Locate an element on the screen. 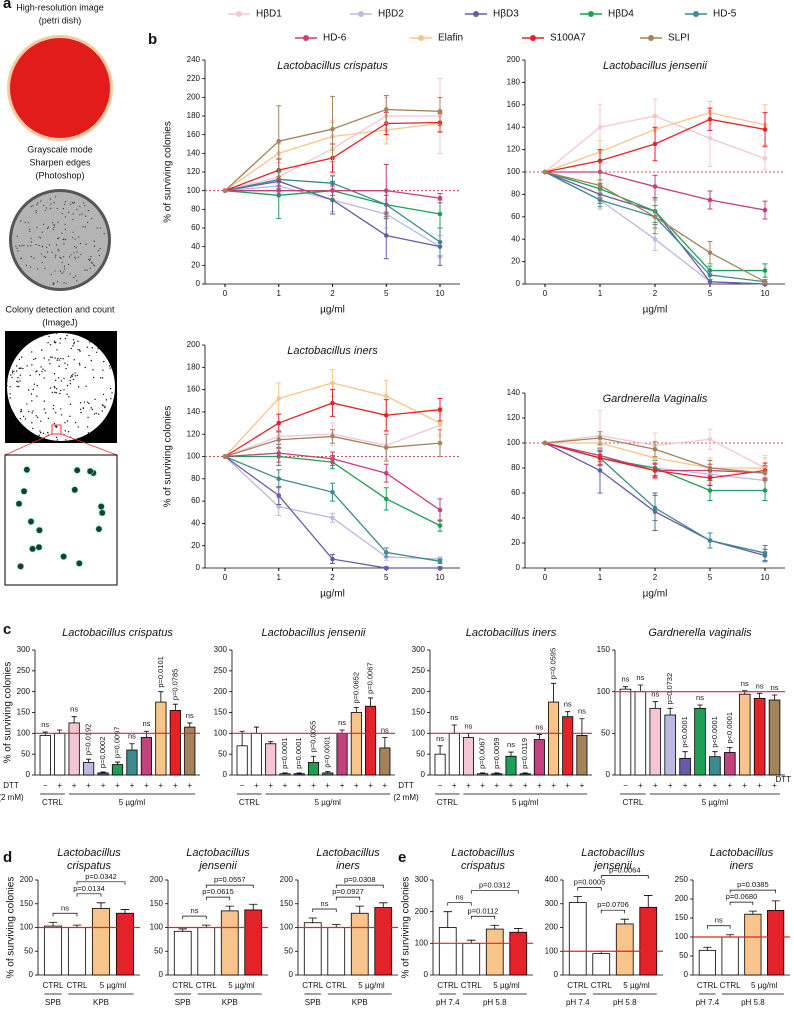 This screenshot has width=794, height=1018. group-label: CTRL is located at coordinates (632, 802).